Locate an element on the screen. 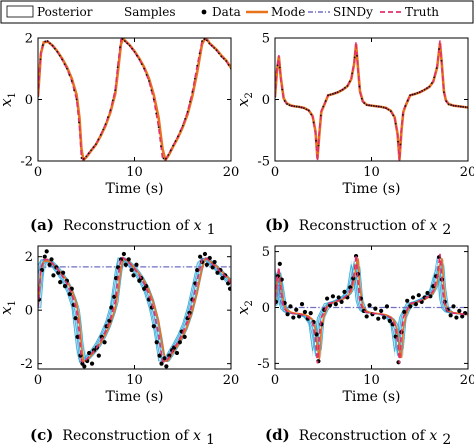  series-truth-line is located at coordinates (134, 310).